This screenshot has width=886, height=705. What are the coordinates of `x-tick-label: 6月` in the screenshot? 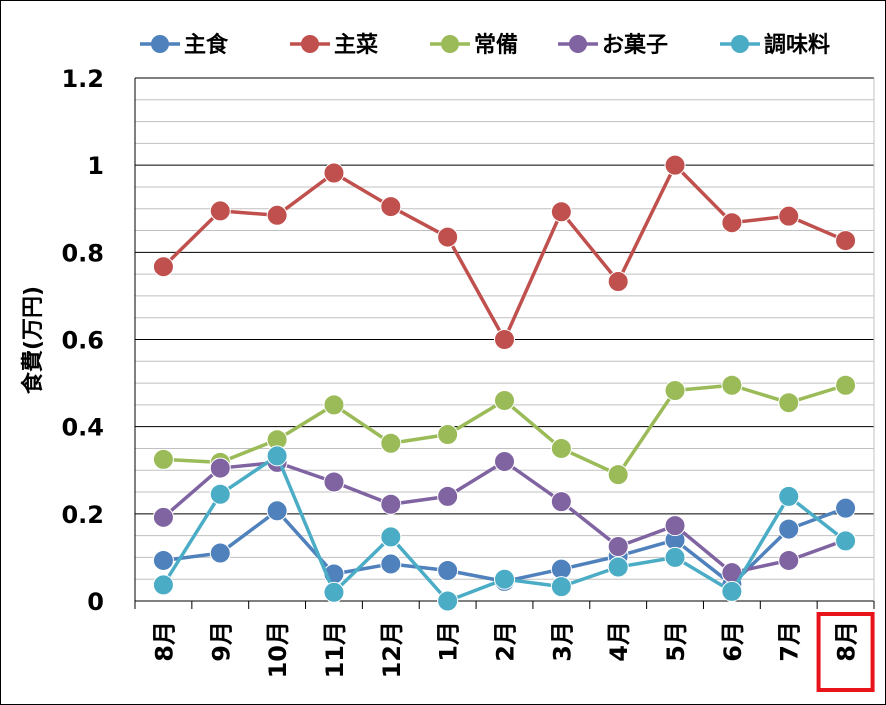 It's located at (733, 641).